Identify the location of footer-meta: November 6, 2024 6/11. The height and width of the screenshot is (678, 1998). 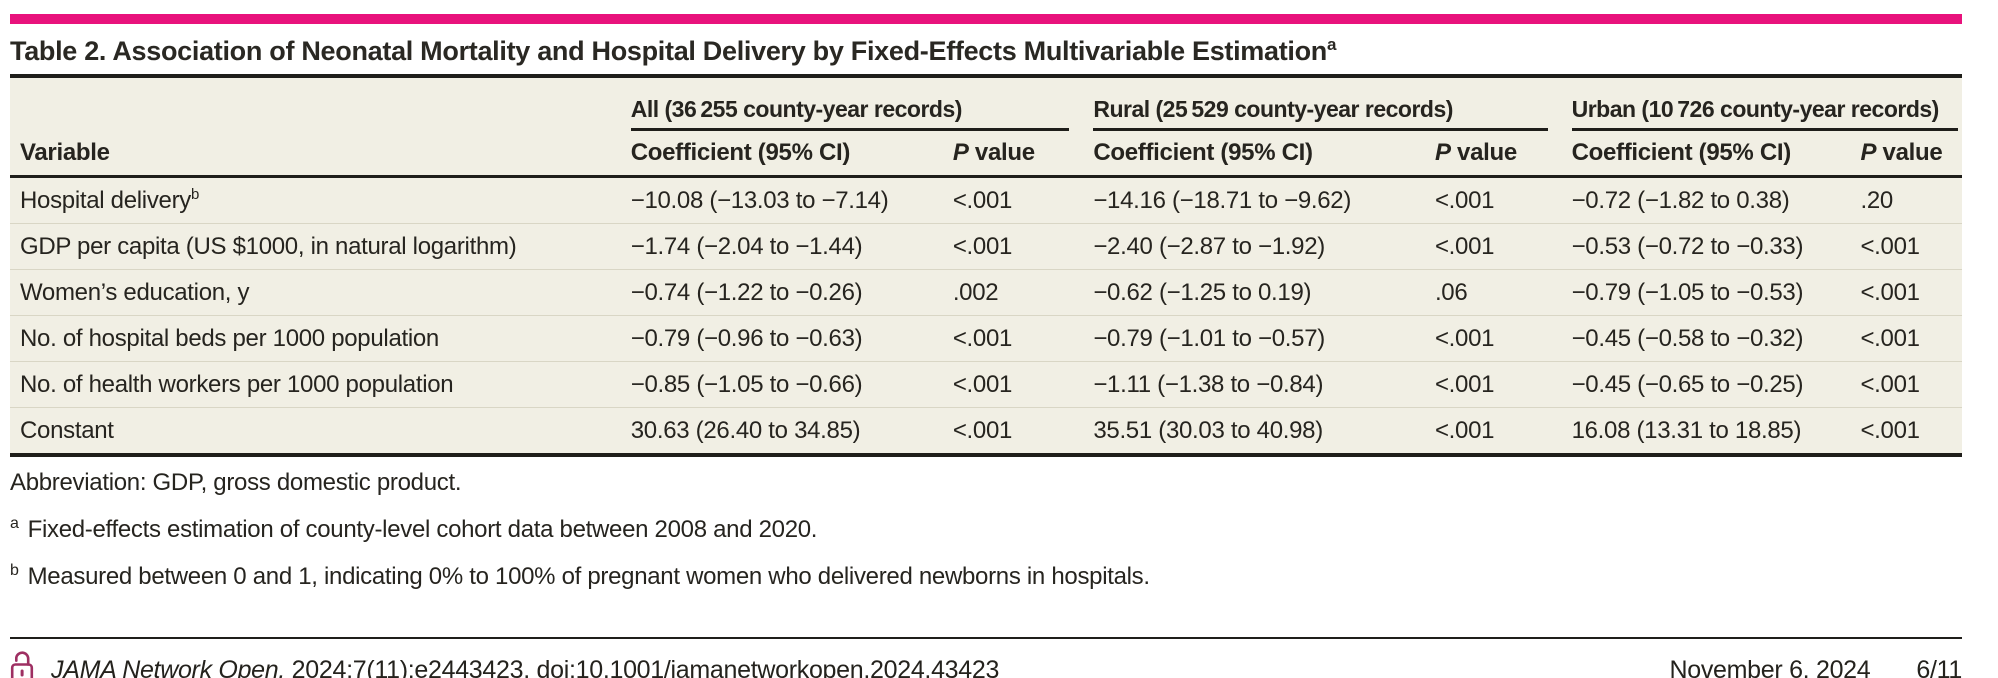
(1816, 667).